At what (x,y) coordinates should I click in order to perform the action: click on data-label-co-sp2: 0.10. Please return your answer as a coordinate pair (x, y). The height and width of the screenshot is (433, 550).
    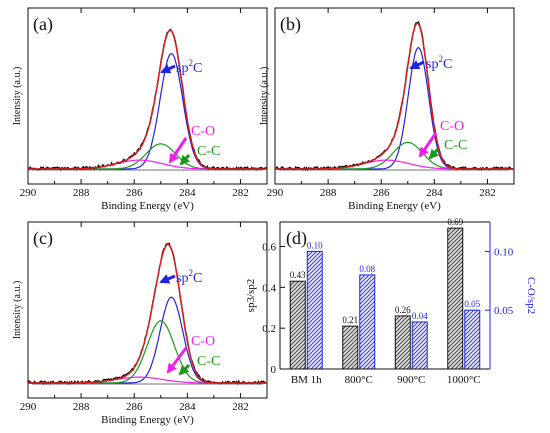
    Looking at the image, I should click on (315, 245).